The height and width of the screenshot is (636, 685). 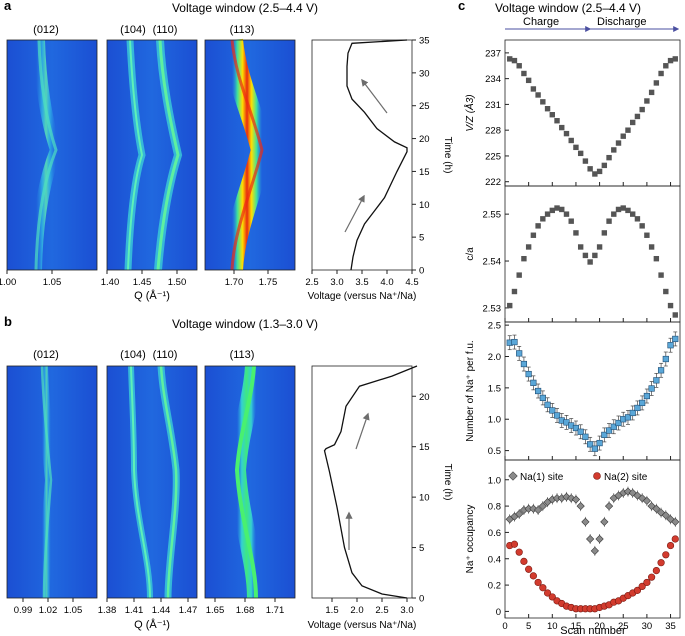 I want to click on panel-c-xtick-label-6: 30, so click(x=647, y=626).